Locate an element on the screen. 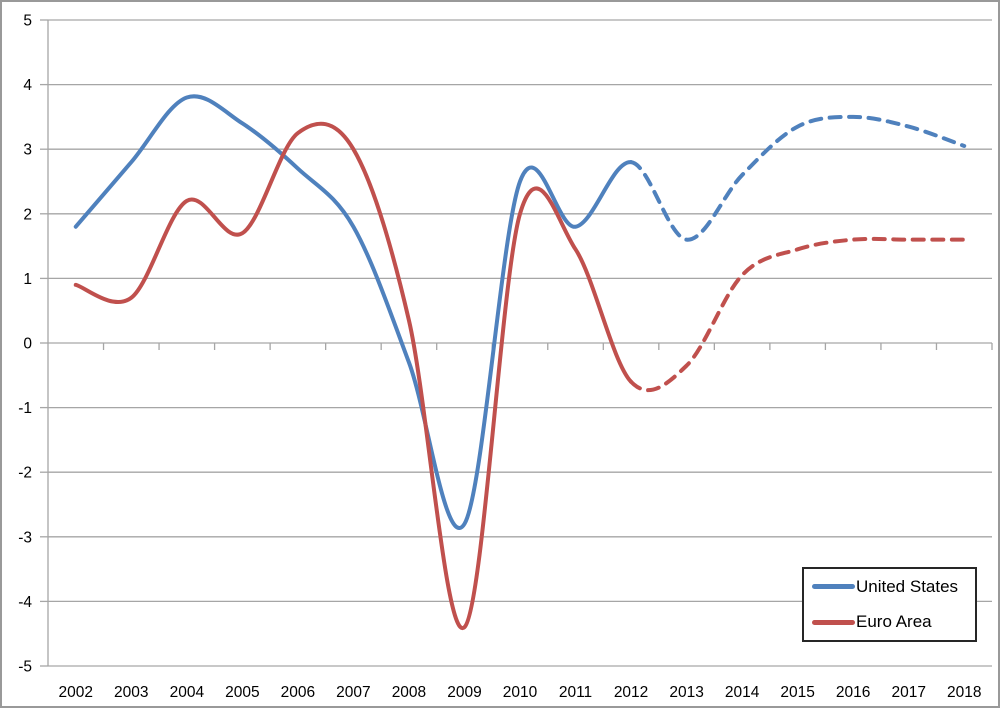  x-tick-label: 2015 is located at coordinates (797, 692).